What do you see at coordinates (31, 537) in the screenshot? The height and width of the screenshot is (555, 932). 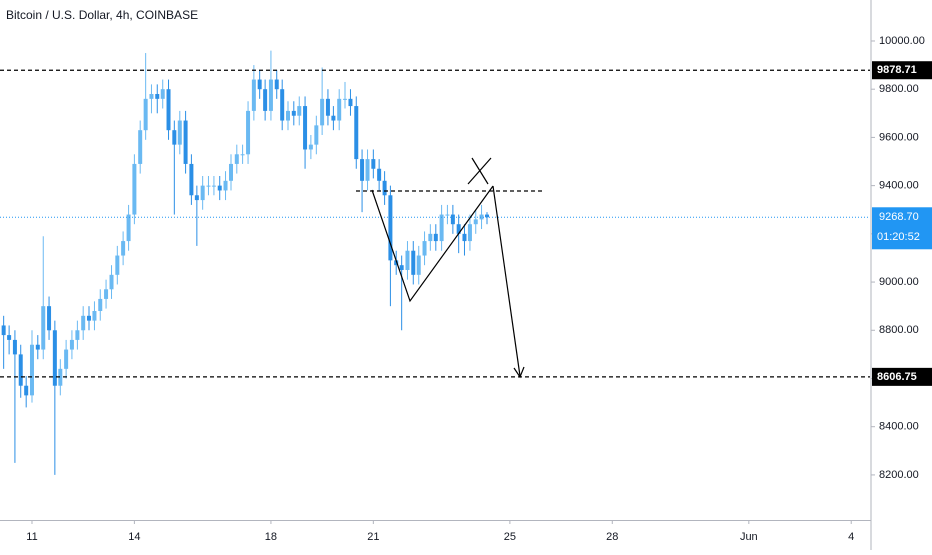 I see `x-tick-label: 11` at bounding box center [31, 537].